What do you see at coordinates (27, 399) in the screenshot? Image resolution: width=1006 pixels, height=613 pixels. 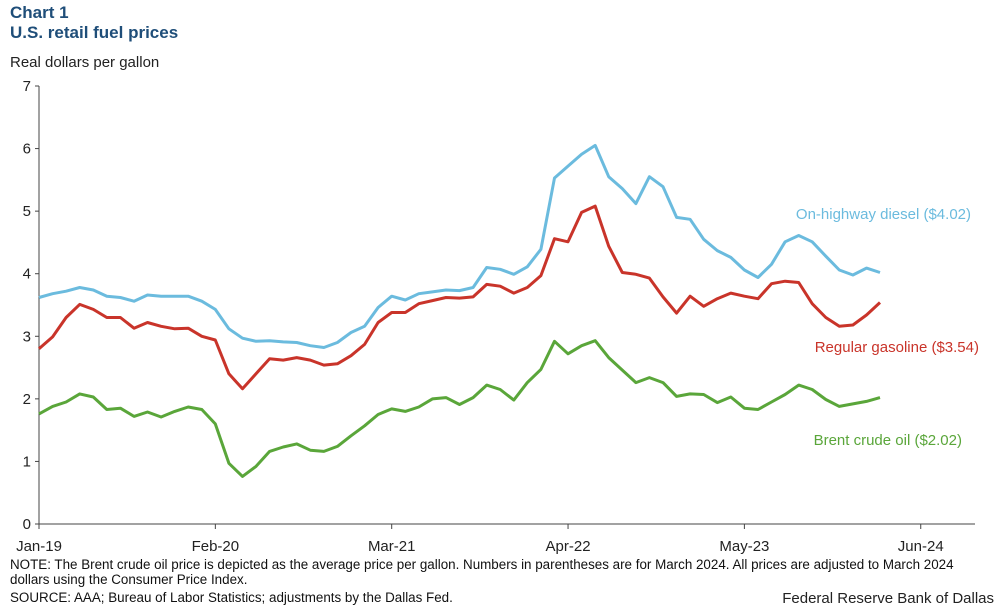 I see `y-tick-label: 2` at bounding box center [27, 399].